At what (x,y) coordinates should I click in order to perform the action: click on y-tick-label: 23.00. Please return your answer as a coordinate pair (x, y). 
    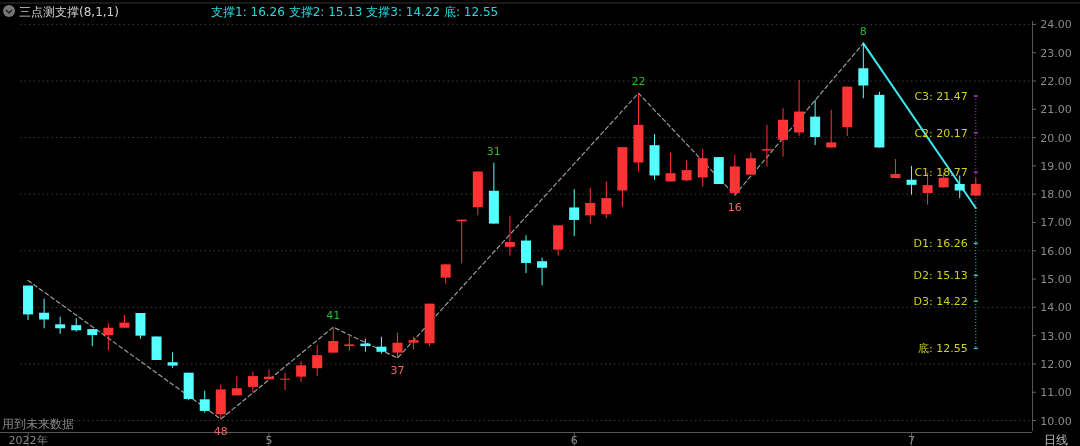
    Looking at the image, I should click on (1056, 53).